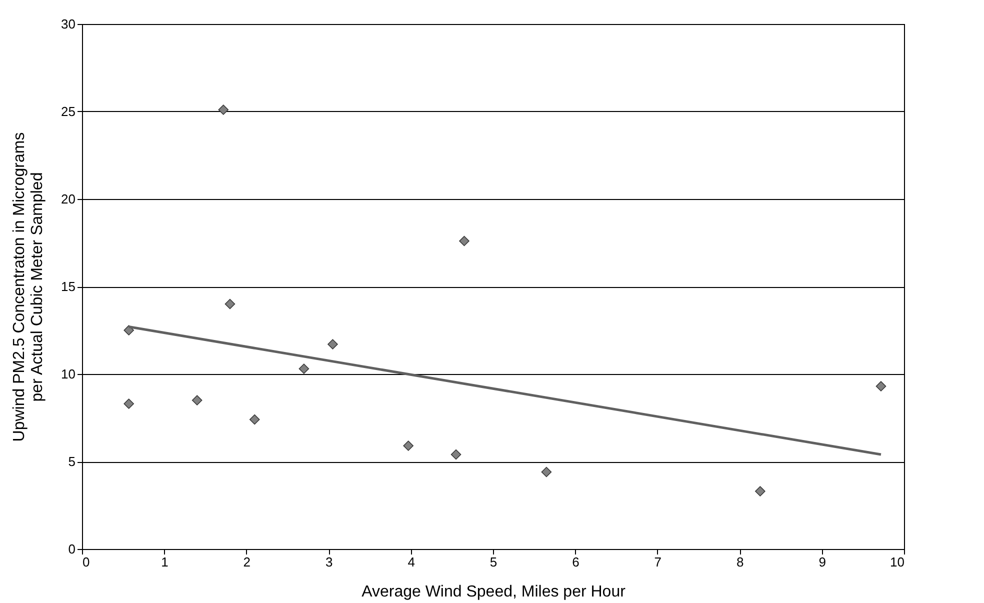  Describe the element at coordinates (68, 24) in the screenshot. I see `y-tick-label: 30` at that location.